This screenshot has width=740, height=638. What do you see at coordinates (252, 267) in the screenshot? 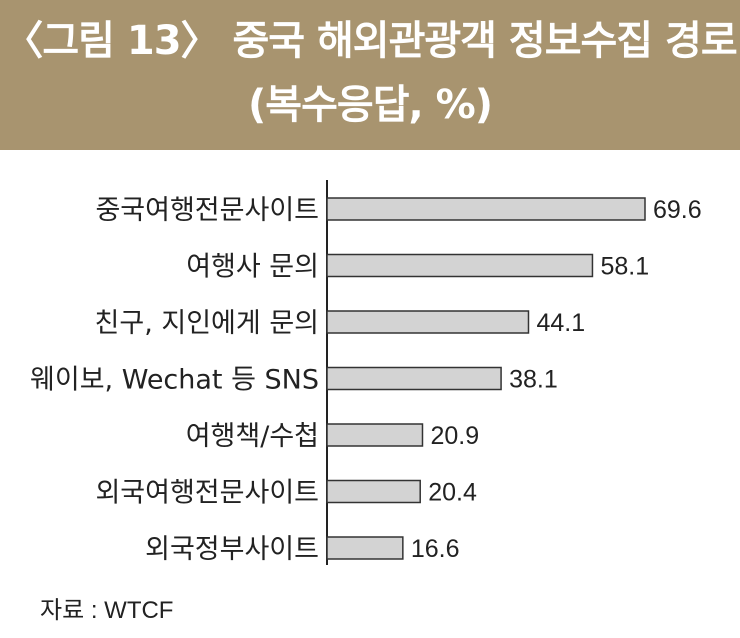
I see `category-label-1: 여행사 문의` at bounding box center [252, 267].